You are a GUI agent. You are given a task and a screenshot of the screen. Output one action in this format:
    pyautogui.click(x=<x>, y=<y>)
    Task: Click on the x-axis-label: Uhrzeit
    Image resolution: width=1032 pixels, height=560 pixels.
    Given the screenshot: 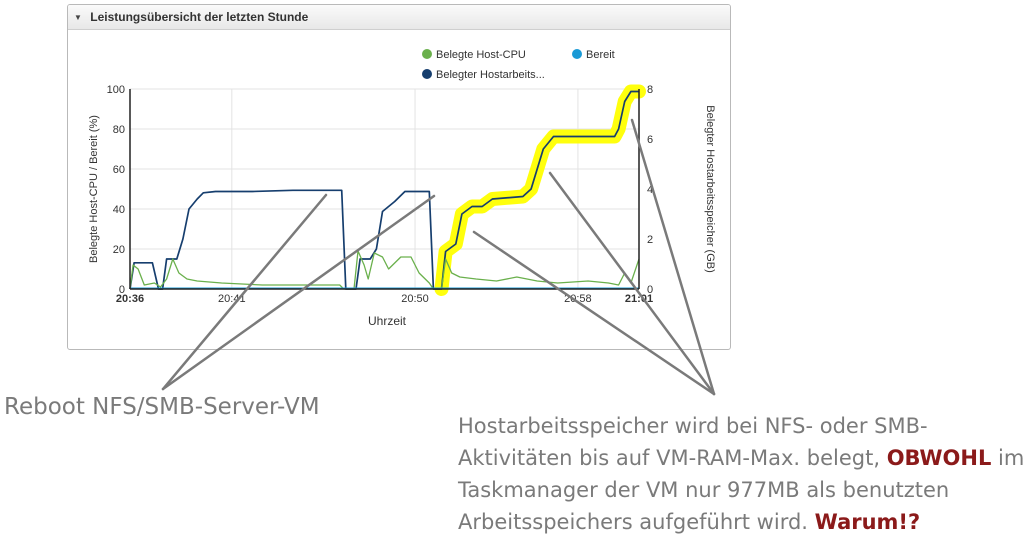 What is the action you would take?
    pyautogui.click(x=387, y=321)
    